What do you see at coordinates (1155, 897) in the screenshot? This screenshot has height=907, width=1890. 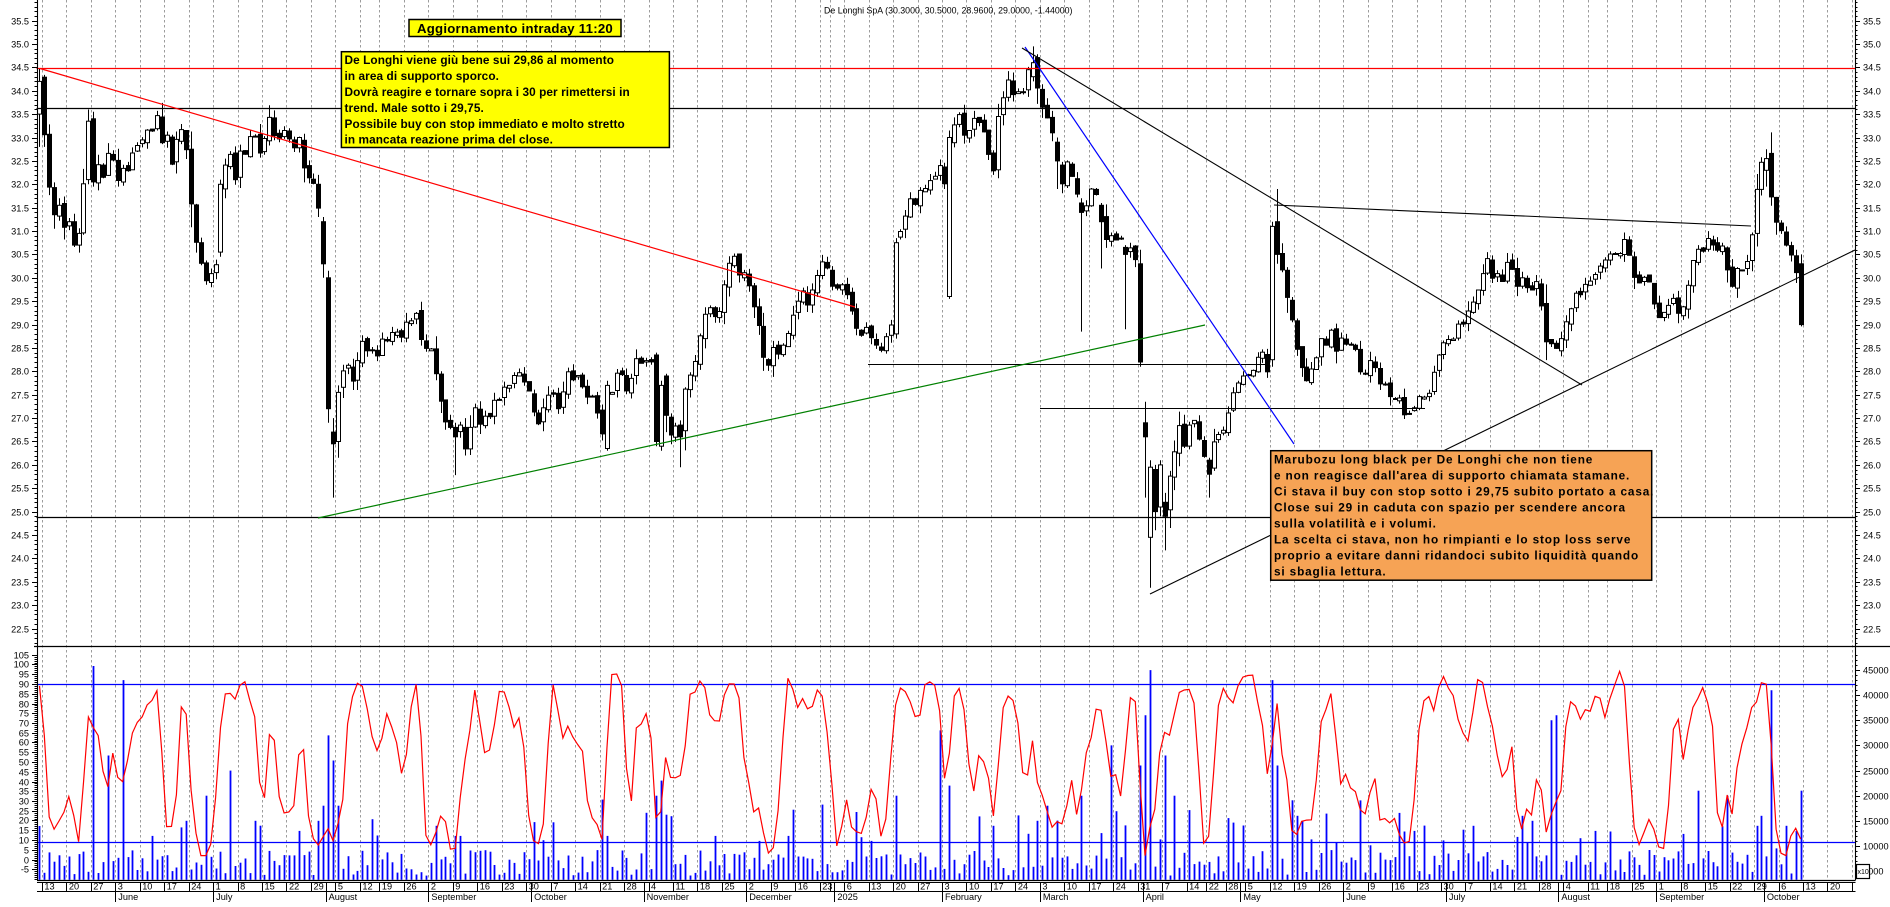 I see `svg-text: April` at bounding box center [1155, 897].